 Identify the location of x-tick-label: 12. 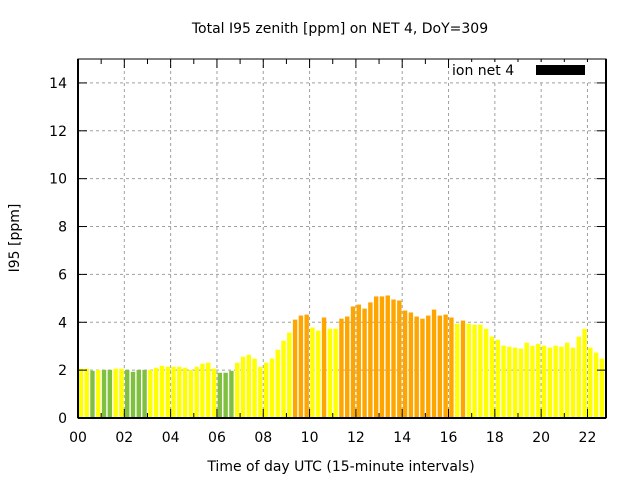
(356, 438).